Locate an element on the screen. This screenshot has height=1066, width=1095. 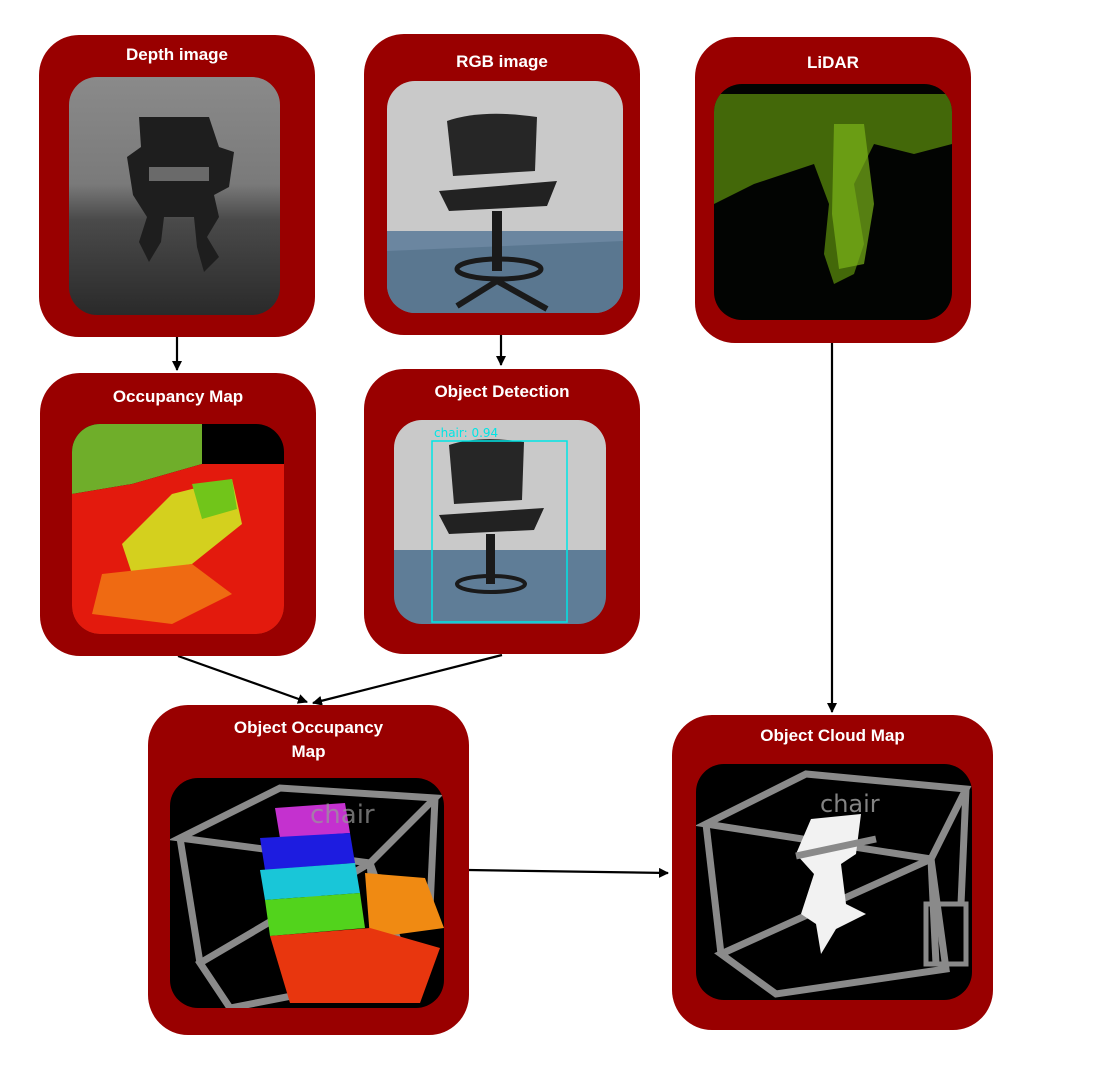
object-occupancy-map-title-line2: Map is located at coordinates (308, 751).